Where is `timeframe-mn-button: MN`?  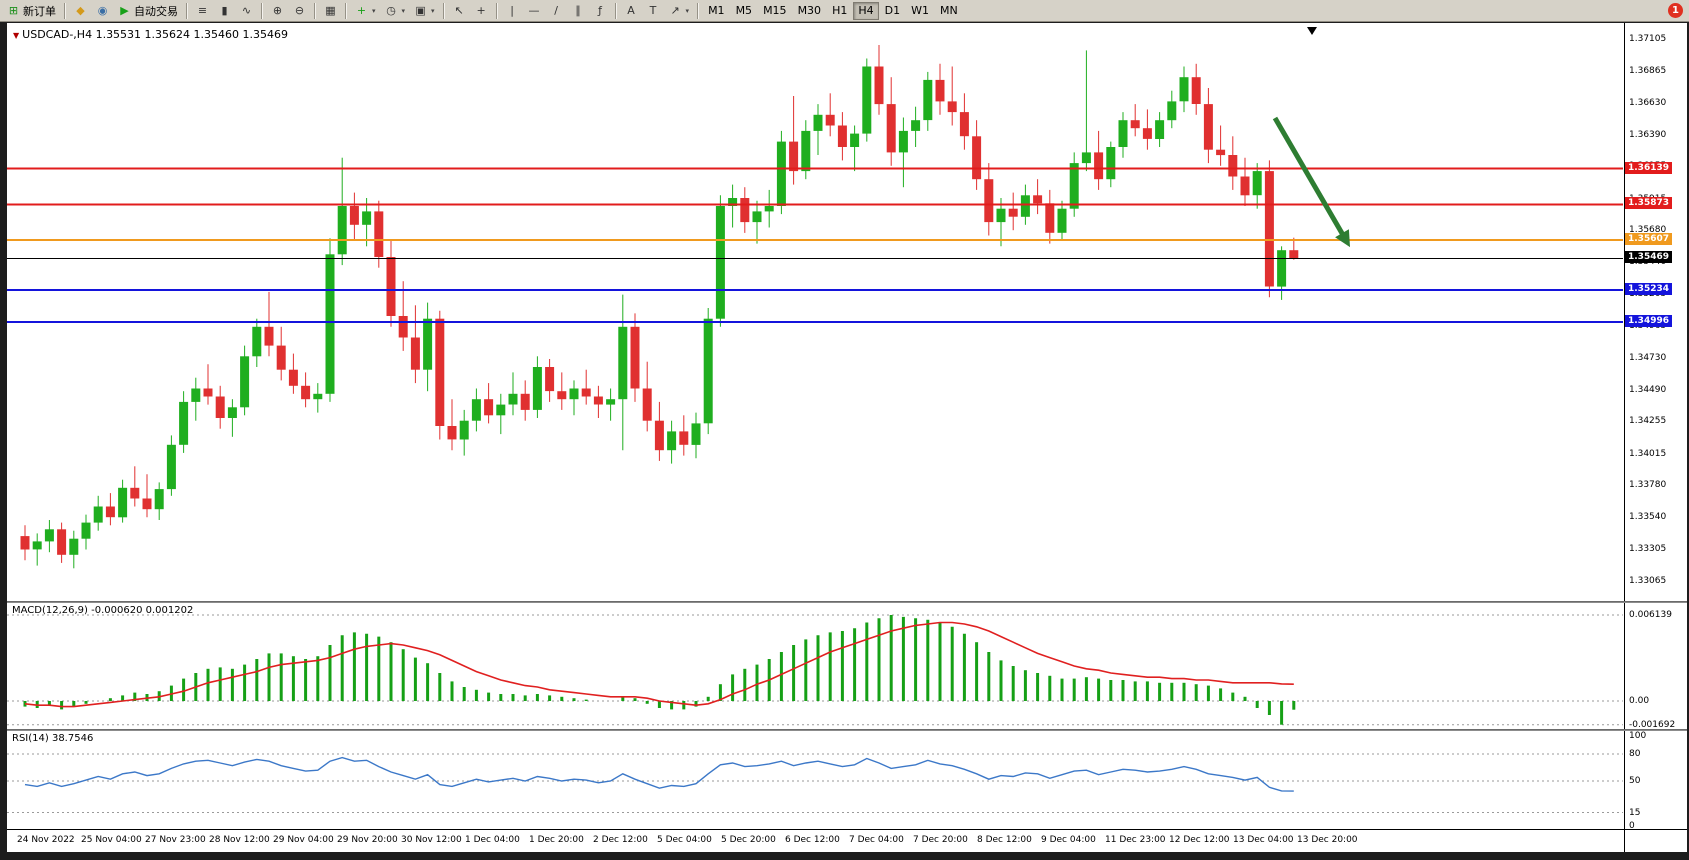 timeframe-mn-button: MN is located at coordinates (949, 11).